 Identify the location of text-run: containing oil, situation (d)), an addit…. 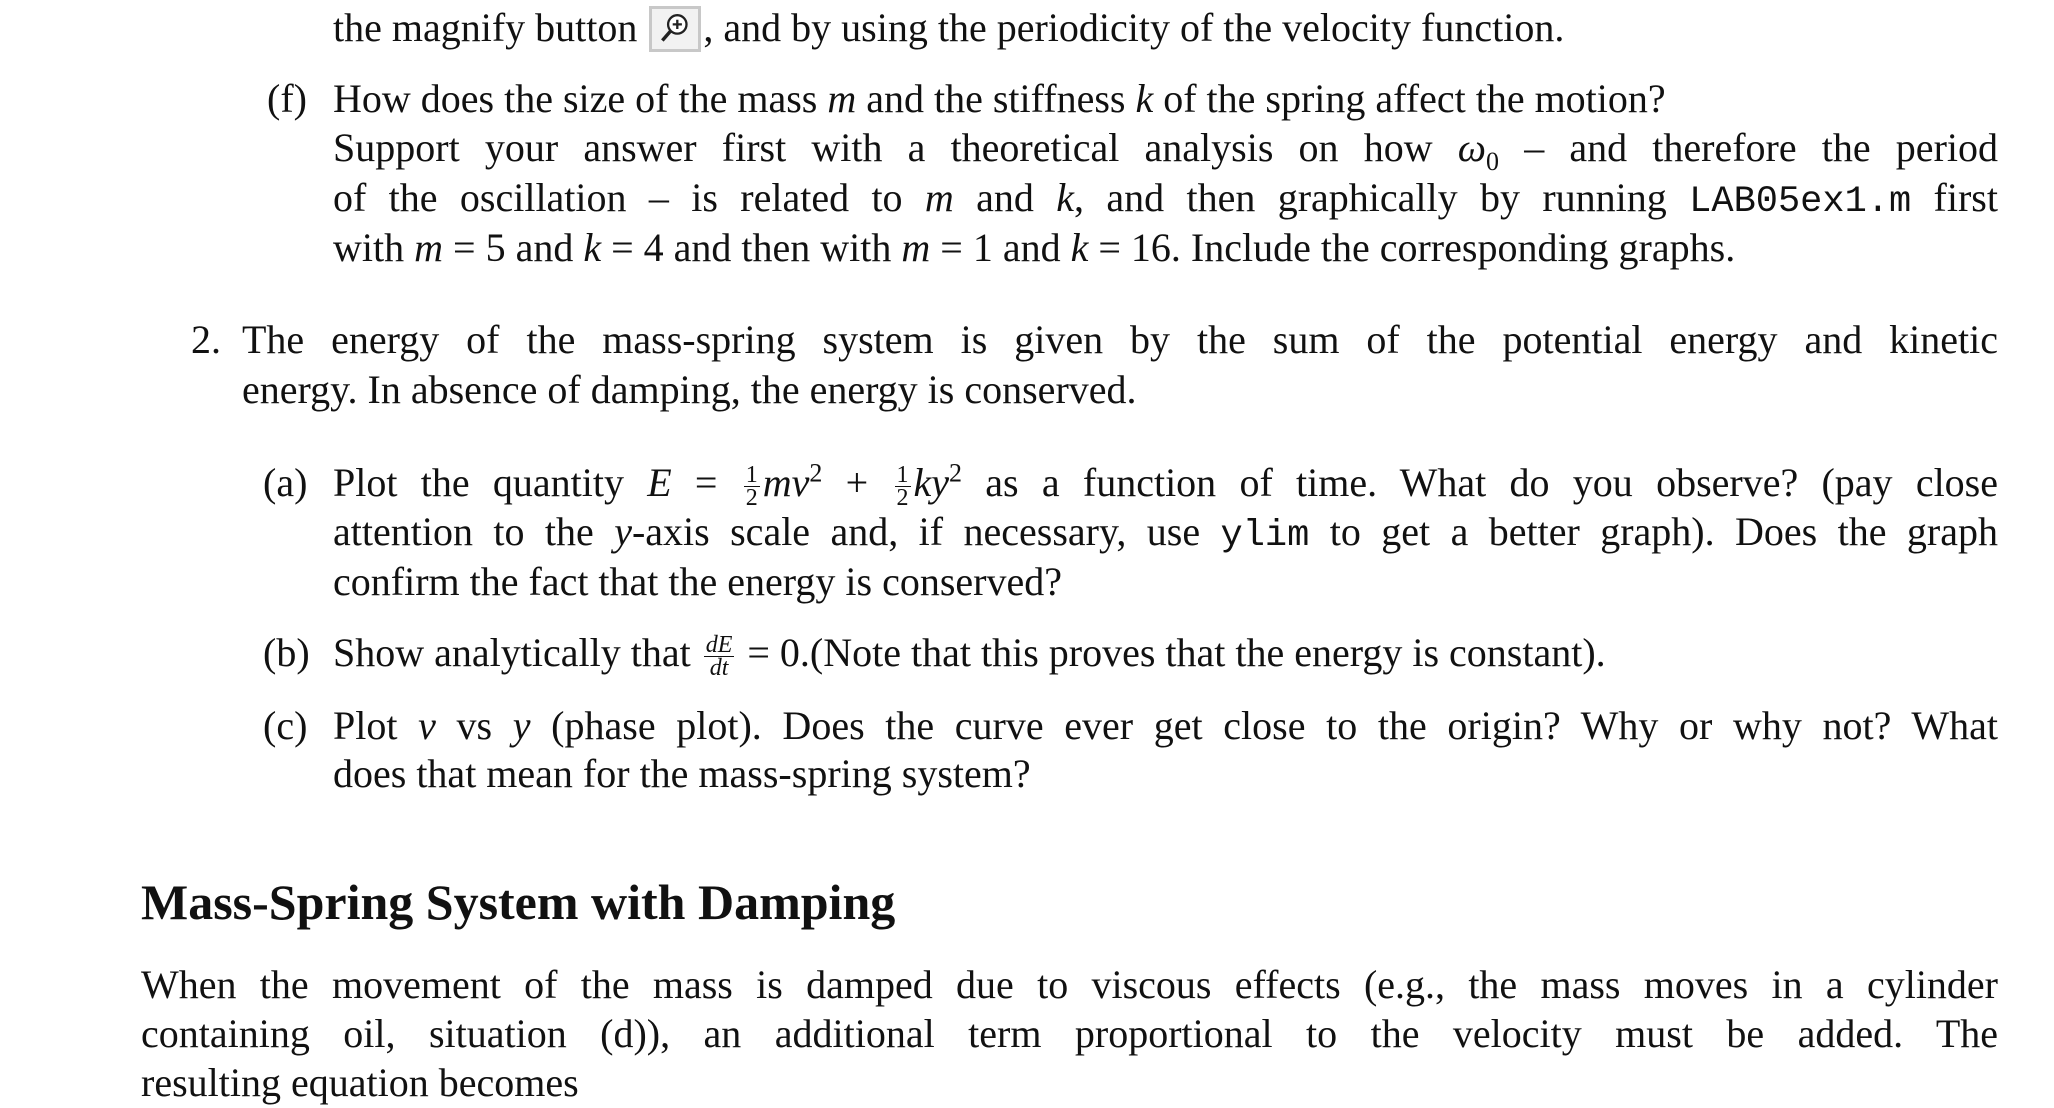
(1069, 1033).